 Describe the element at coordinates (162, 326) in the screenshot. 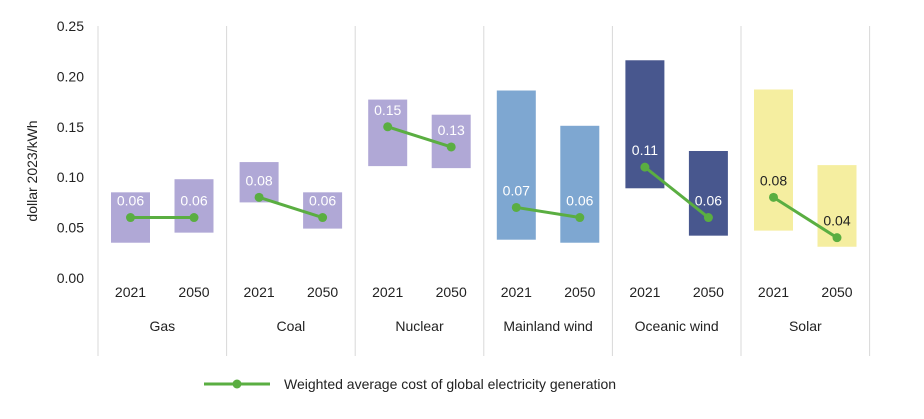

I see `group-label: Gas` at that location.